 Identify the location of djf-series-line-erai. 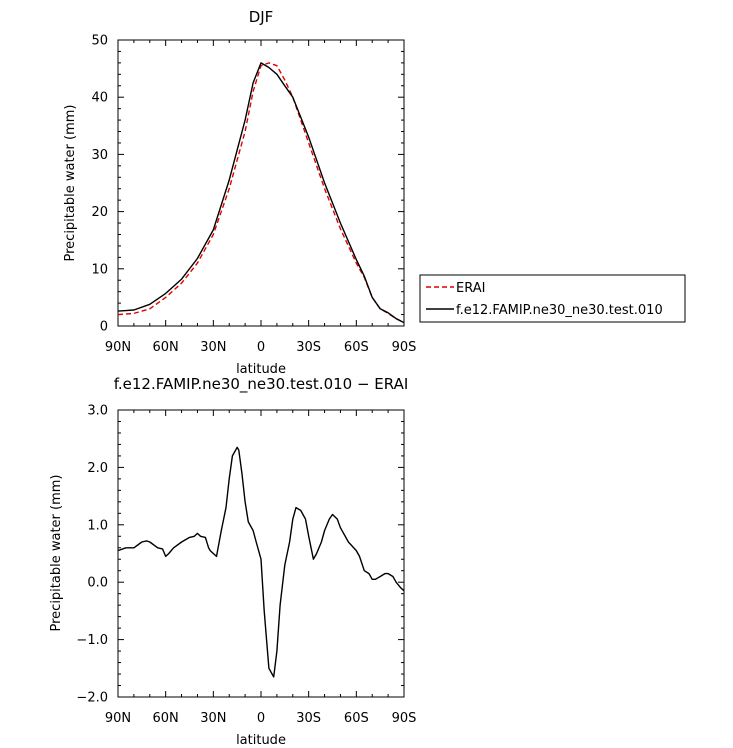
(261, 193).